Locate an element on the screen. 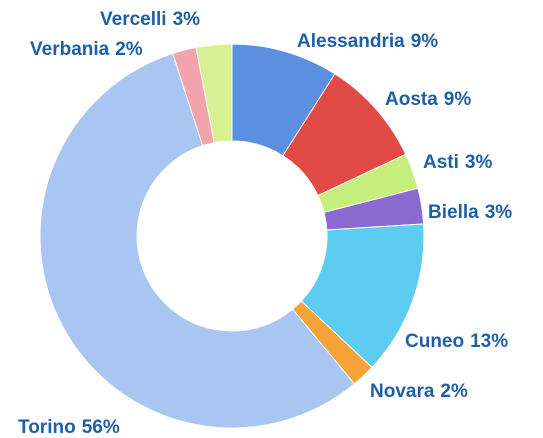  slice-label: Asti 3% is located at coordinates (457, 162).